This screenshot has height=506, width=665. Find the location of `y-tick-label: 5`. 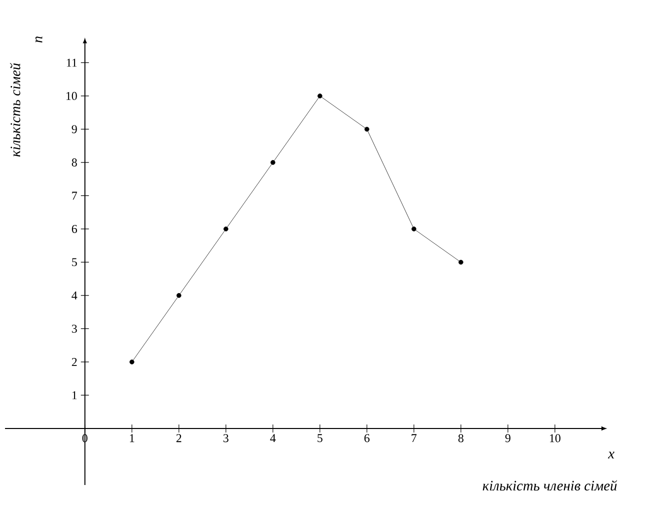

y-tick-label: 5 is located at coordinates (74, 262).